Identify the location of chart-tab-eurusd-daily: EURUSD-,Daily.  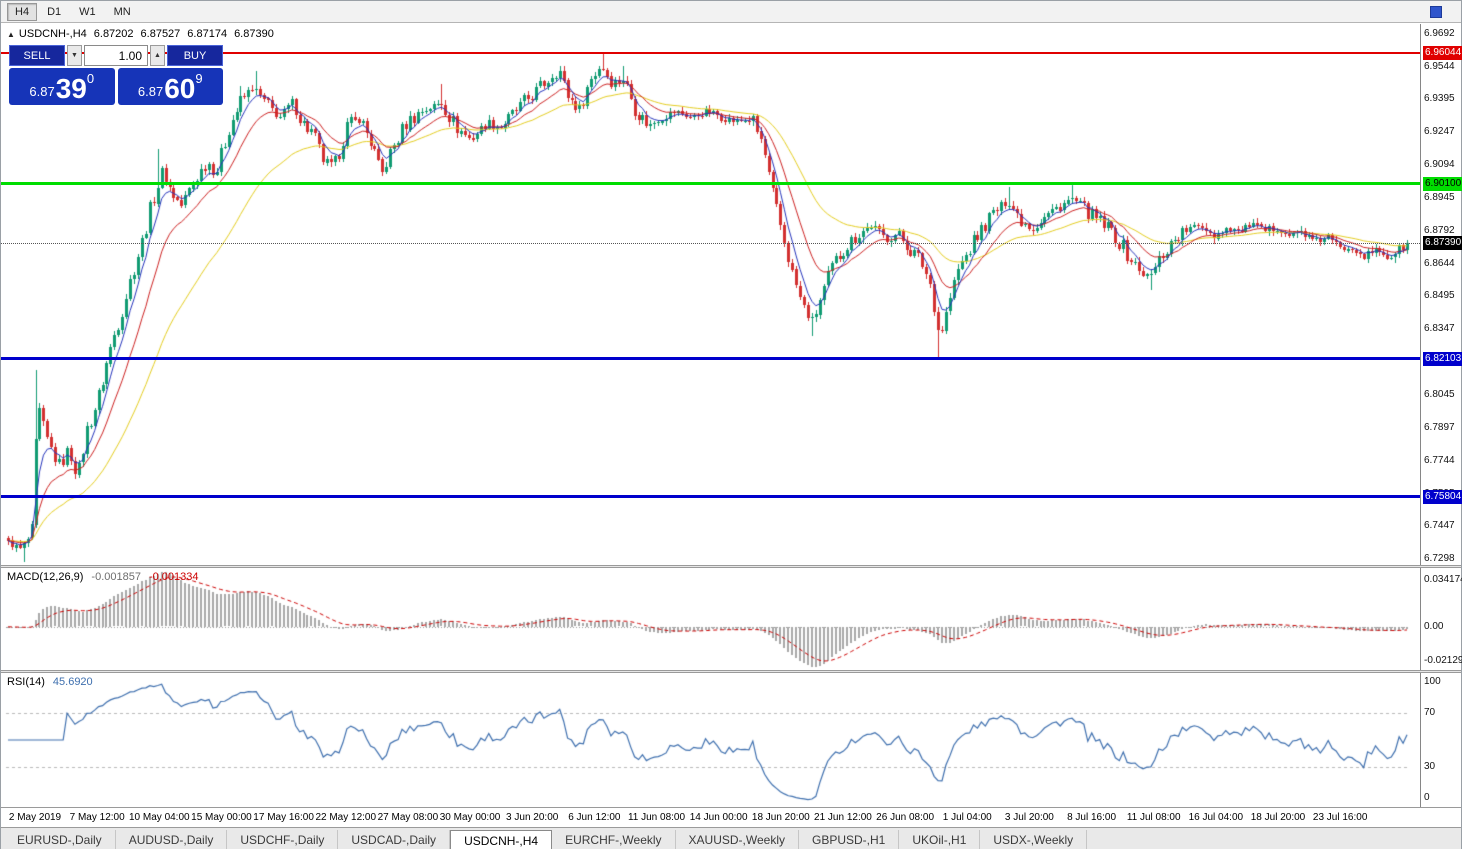
(60, 839).